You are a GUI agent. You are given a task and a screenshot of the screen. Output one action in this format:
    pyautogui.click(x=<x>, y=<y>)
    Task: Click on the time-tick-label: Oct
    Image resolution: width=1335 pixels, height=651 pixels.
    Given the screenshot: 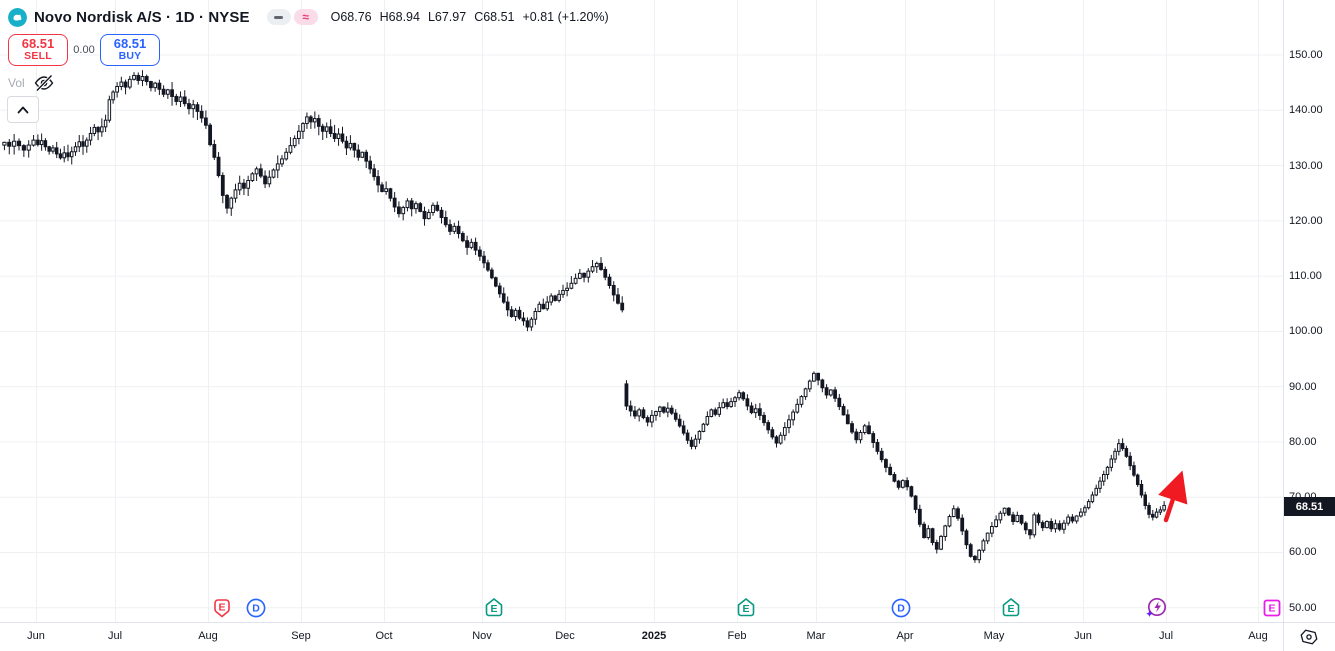 What is the action you would take?
    pyautogui.click(x=384, y=636)
    